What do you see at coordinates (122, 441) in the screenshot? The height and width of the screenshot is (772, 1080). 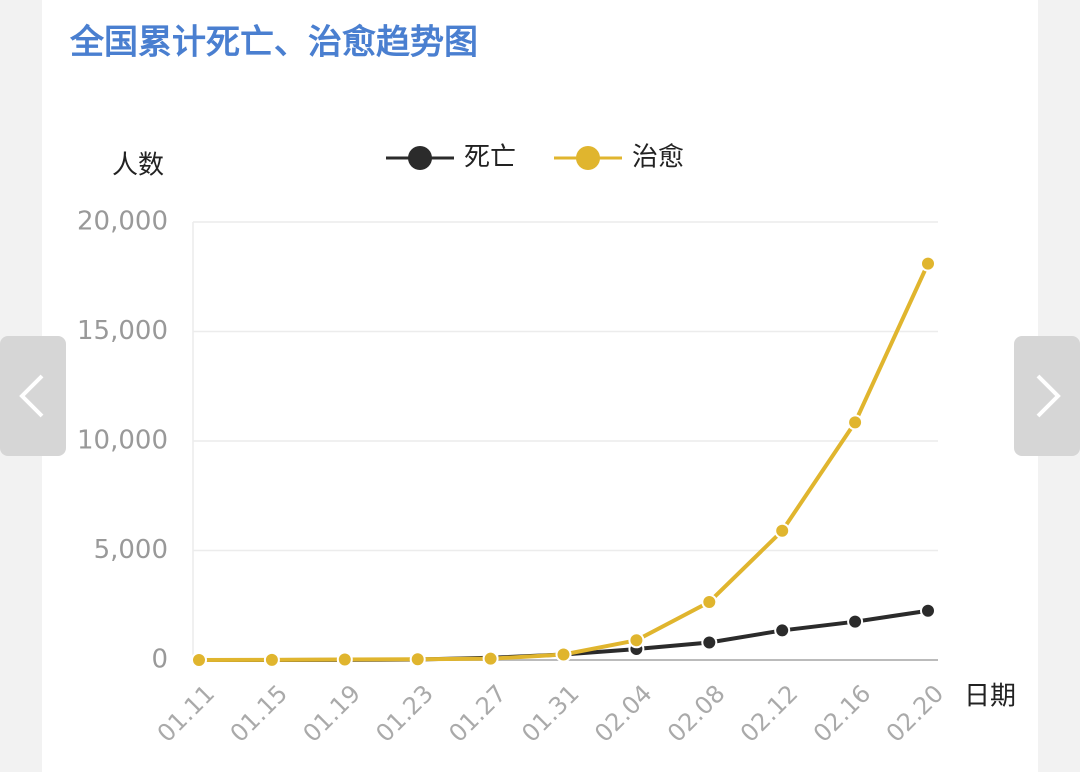 I see `y-tick-label: 10,000` at bounding box center [122, 441].